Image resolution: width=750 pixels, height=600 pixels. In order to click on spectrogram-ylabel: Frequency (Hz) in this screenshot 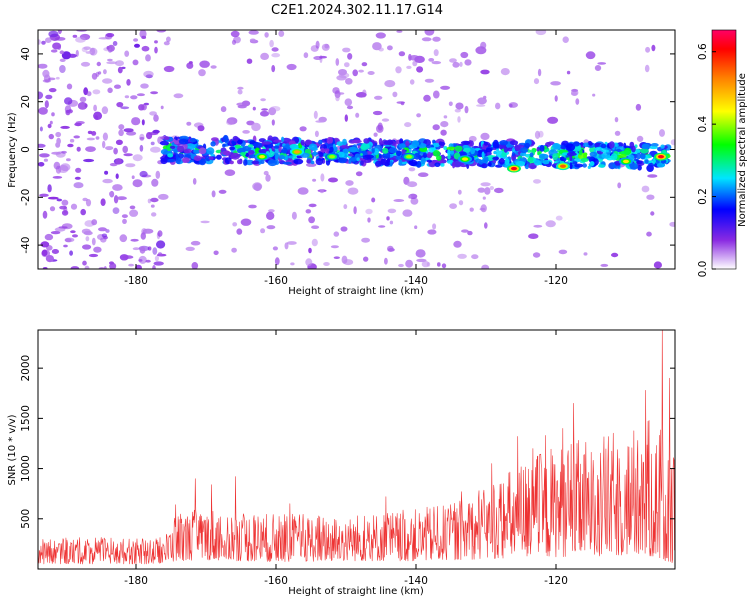, I will do `click(12, 150)`.